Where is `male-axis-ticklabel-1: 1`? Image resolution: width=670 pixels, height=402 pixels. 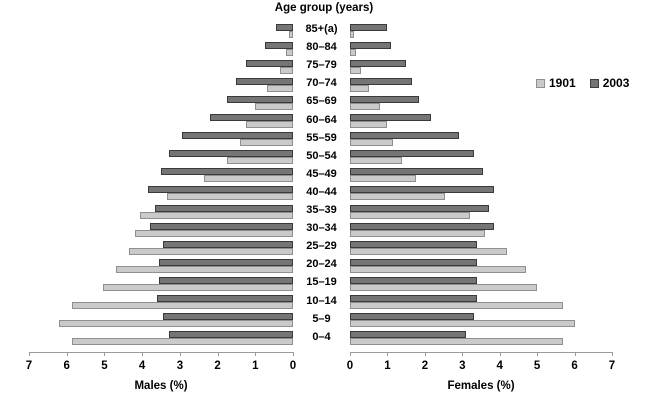 male-axis-ticklabel-1: 1 is located at coordinates (255, 366).